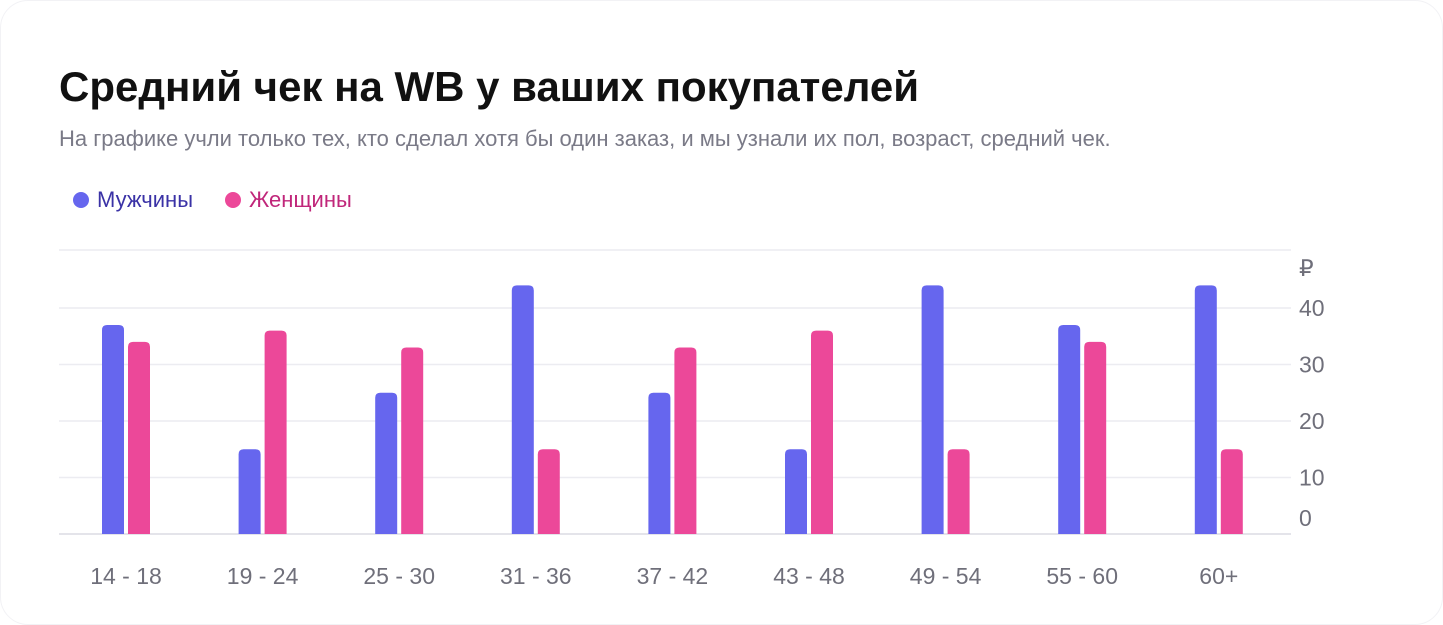 This screenshot has height=625, width=1443. I want to click on x-category-label-4: 37 - 42, so click(673, 576).